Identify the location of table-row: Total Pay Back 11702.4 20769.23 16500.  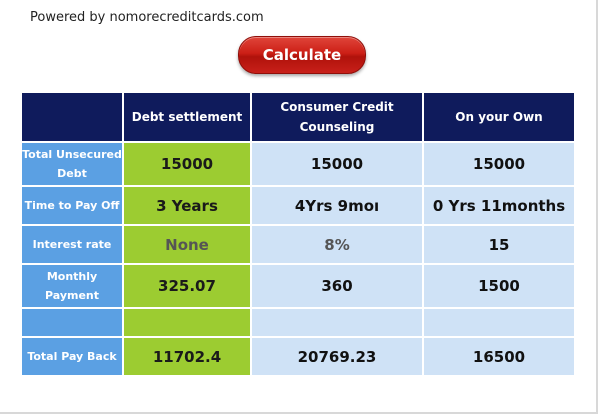
(298, 356).